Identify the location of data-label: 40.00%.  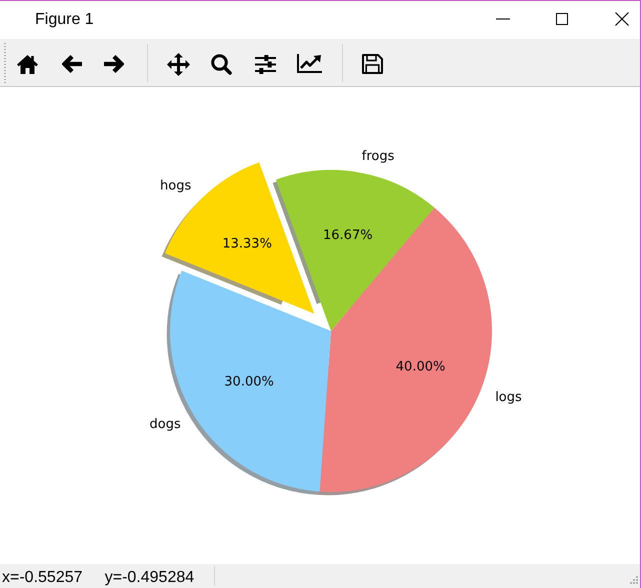
(421, 367).